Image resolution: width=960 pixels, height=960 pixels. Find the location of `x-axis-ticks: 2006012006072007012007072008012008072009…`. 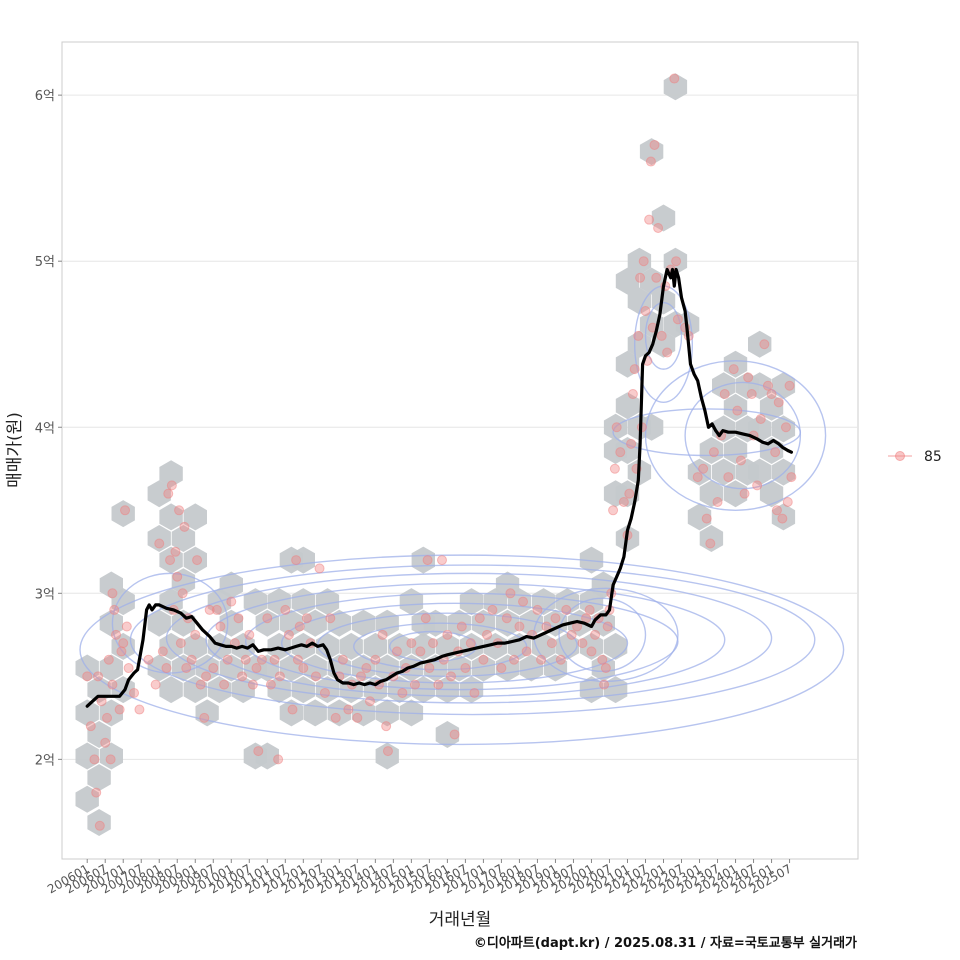

x-axis-ticks: 2006012006072007012007072008012008072009… is located at coordinates (419, 878).